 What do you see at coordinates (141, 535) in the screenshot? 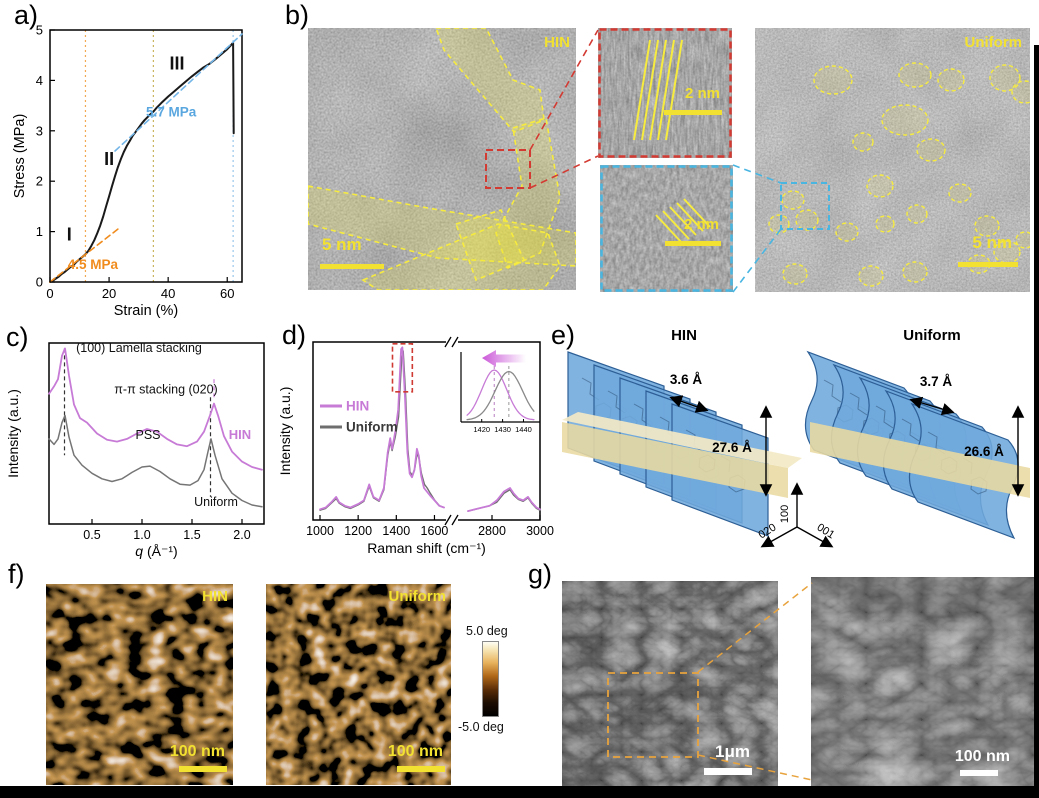
I see `svg-text: 1.0` at bounding box center [141, 535].